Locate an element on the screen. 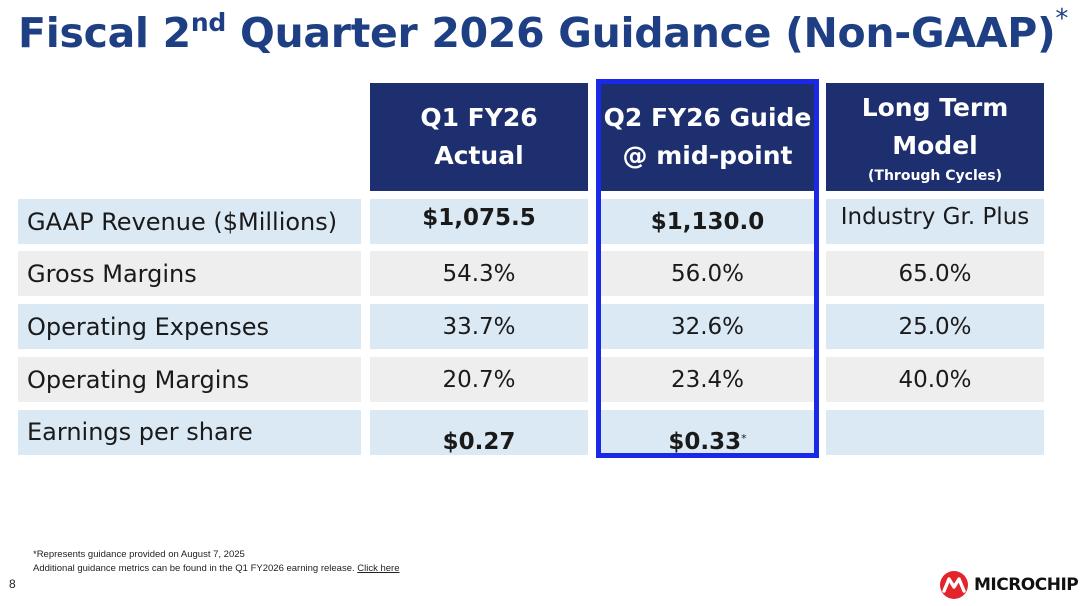 The height and width of the screenshot is (606, 1080). cell-q2-operating-margins: 23.4% is located at coordinates (707, 379).